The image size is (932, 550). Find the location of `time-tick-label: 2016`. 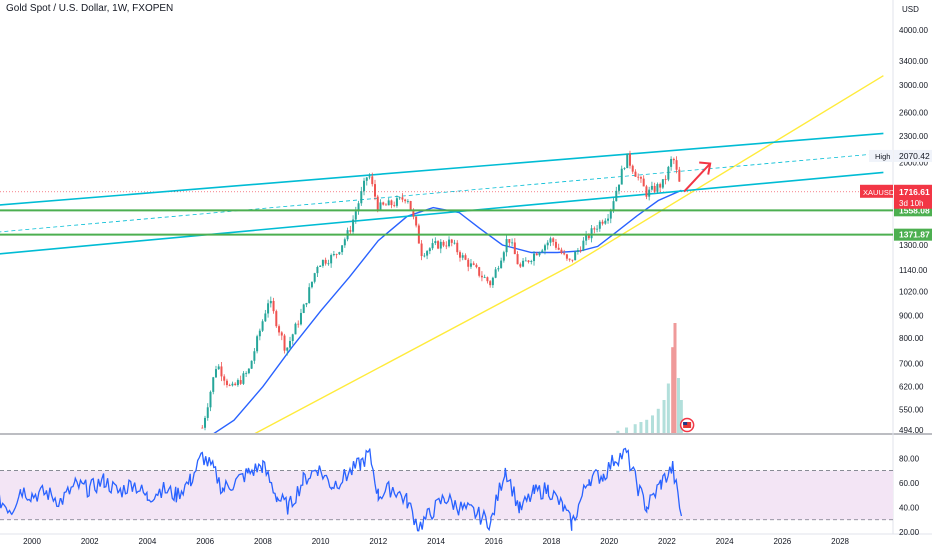

time-tick-label: 2016 is located at coordinates (494, 541).